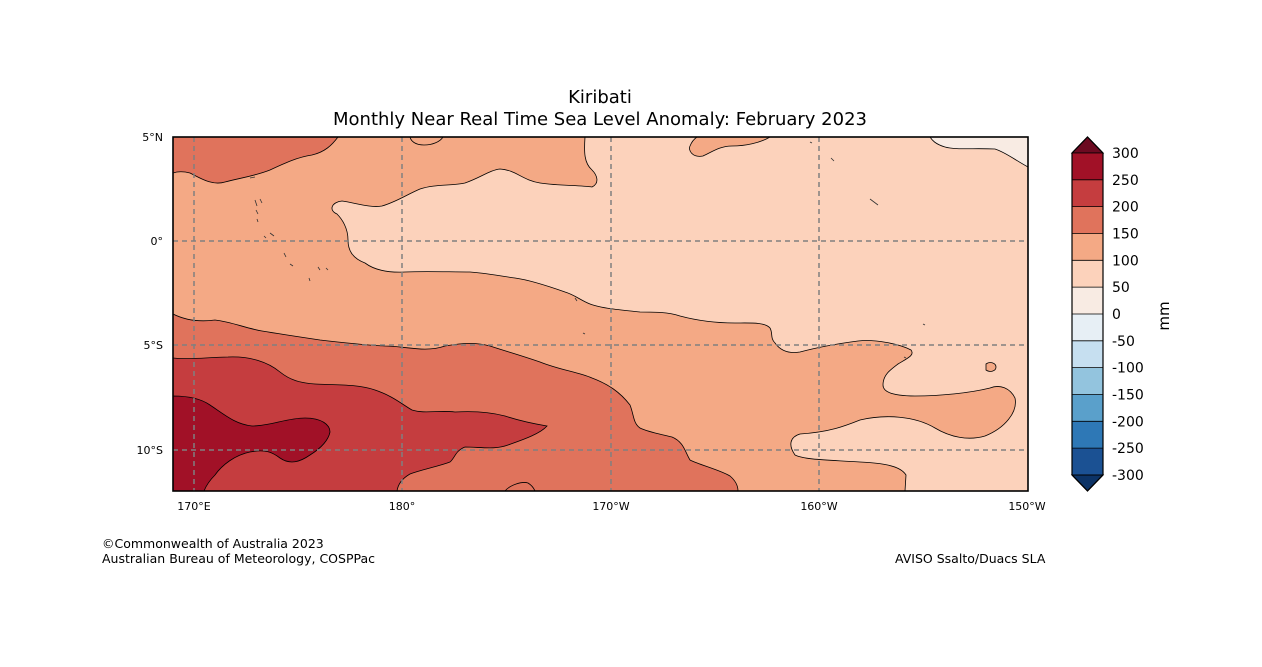  Describe the element at coordinates (152, 137) in the screenshot. I see `lat-label-5n: 5°N` at that location.